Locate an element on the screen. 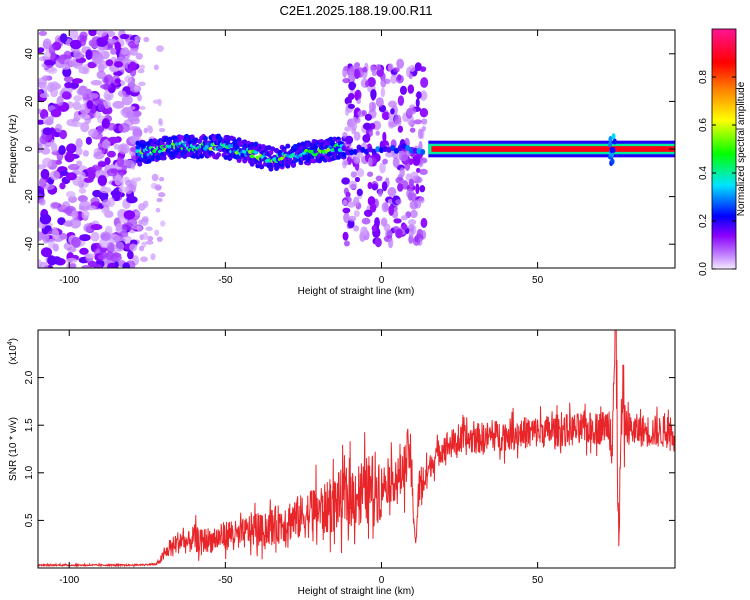 This screenshot has height=600, width=750. ytick-label: -40 is located at coordinates (29, 244).